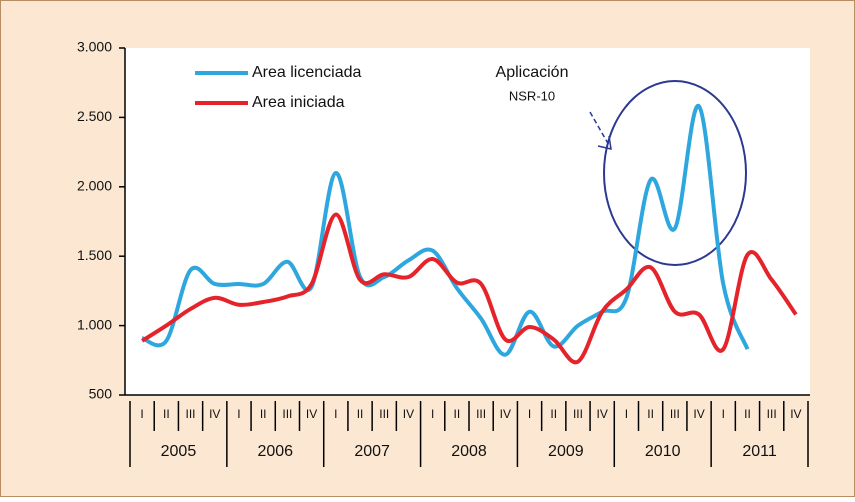 Image resolution: width=855 pixels, height=502 pixels. I want to click on y-tick-label: 2.500, so click(94, 116).